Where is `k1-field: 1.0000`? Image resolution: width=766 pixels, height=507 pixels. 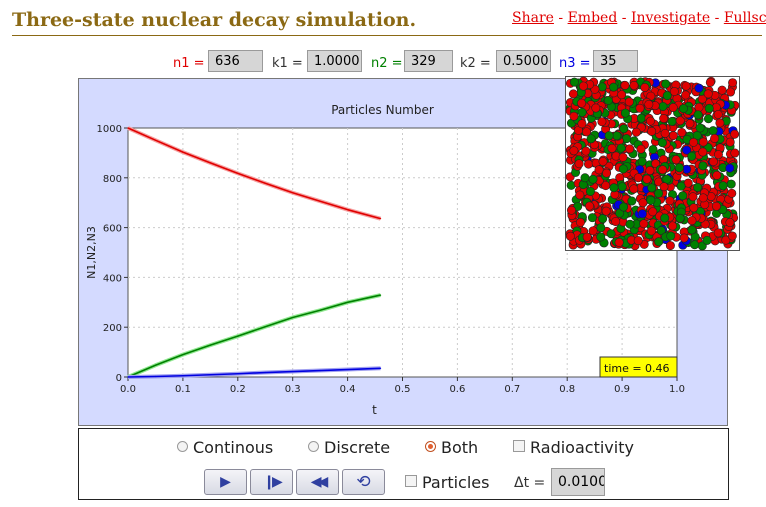
k1-field: 1.0000 is located at coordinates (334, 61).